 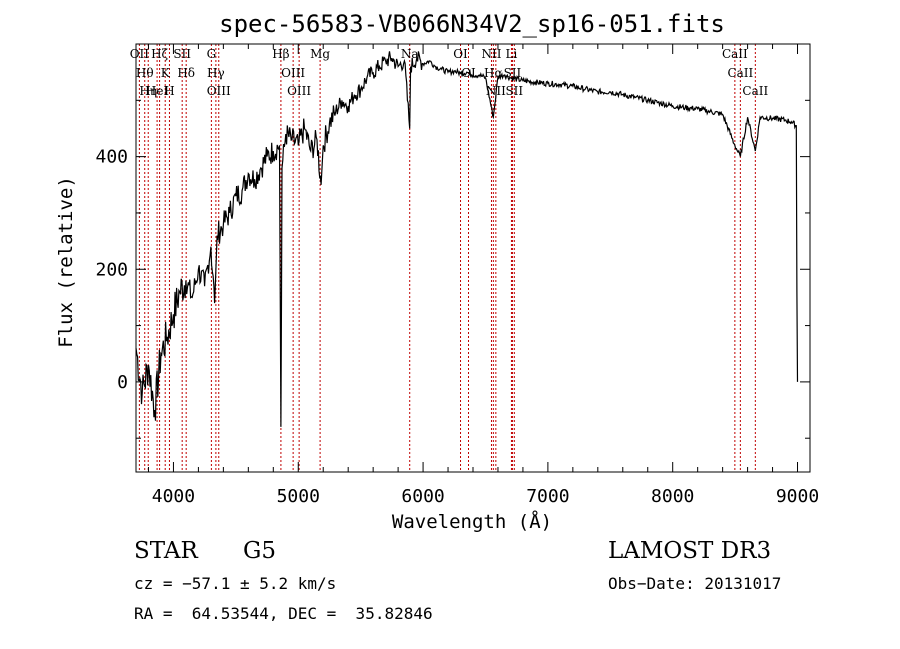 I want to click on spectral-line-label: Hη, so click(x=148, y=91).